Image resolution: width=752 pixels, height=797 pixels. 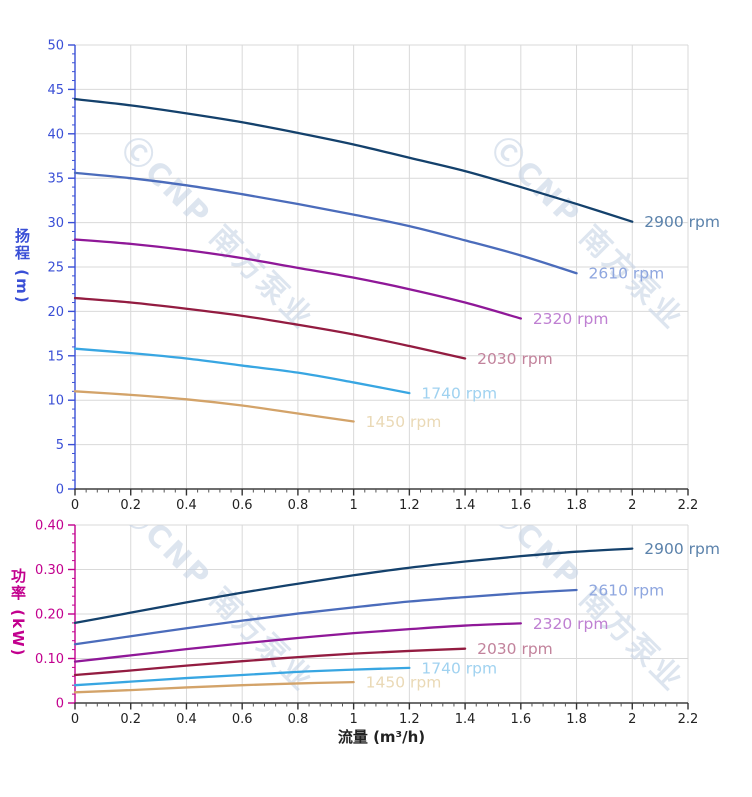 I want to click on y-tick-label: 30, so click(x=55, y=223).